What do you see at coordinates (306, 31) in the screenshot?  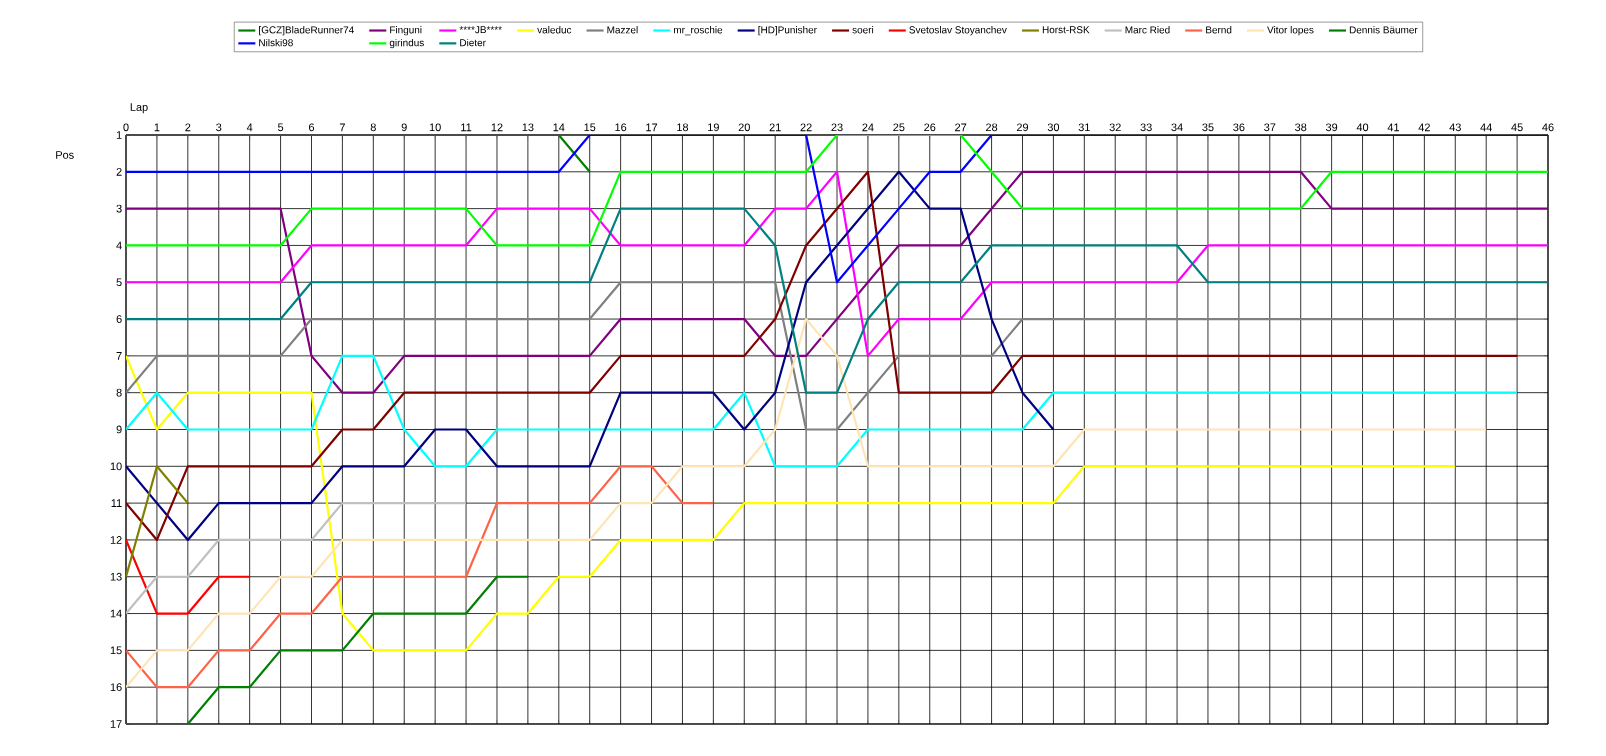 I see `legend-label: [GCZ]BladeRunner74` at bounding box center [306, 31].